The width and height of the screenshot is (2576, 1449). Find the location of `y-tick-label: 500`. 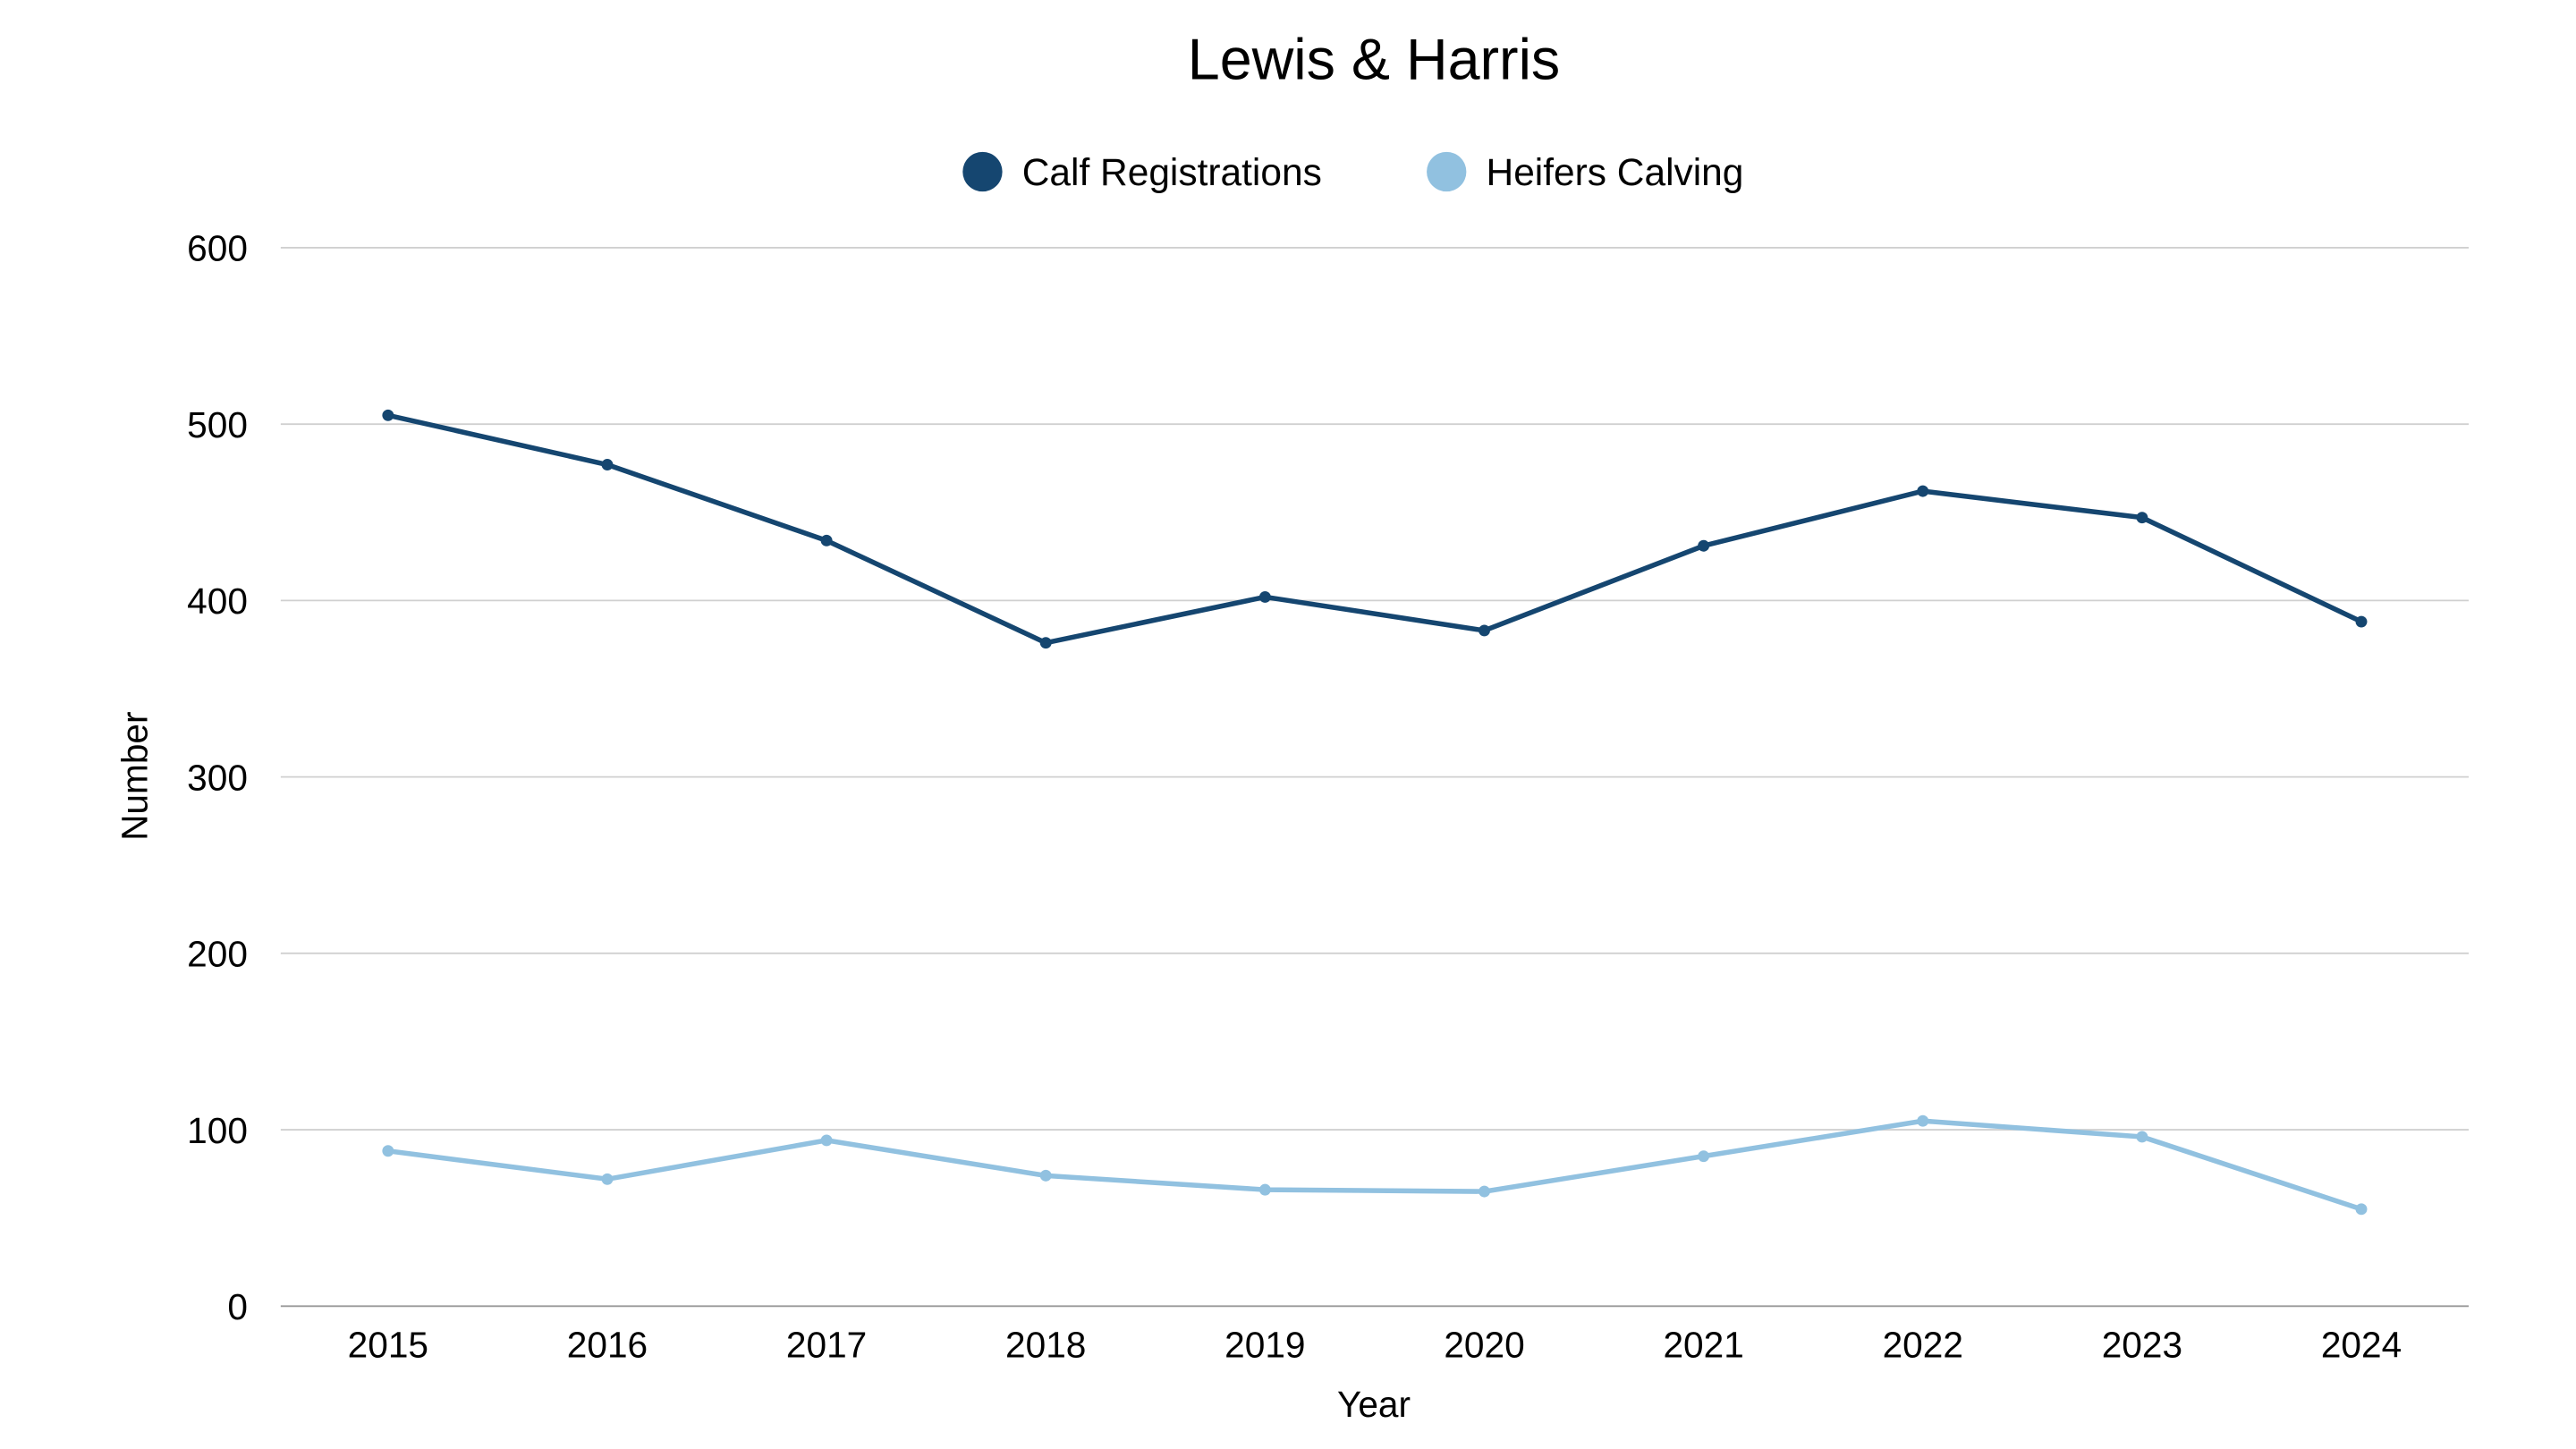

y-tick-label: 500 is located at coordinates (217, 424).